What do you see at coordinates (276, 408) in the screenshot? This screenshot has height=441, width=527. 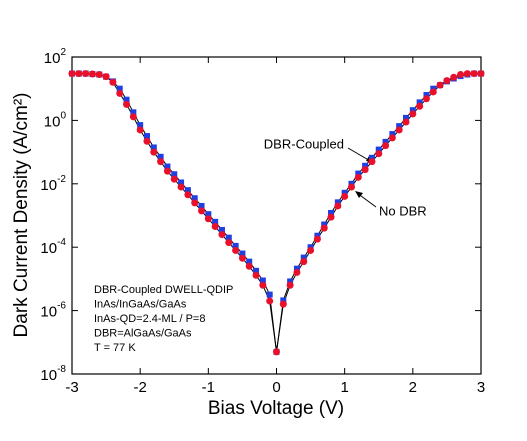 I see `x-axis-label: Bias Voltage (V)` at bounding box center [276, 408].